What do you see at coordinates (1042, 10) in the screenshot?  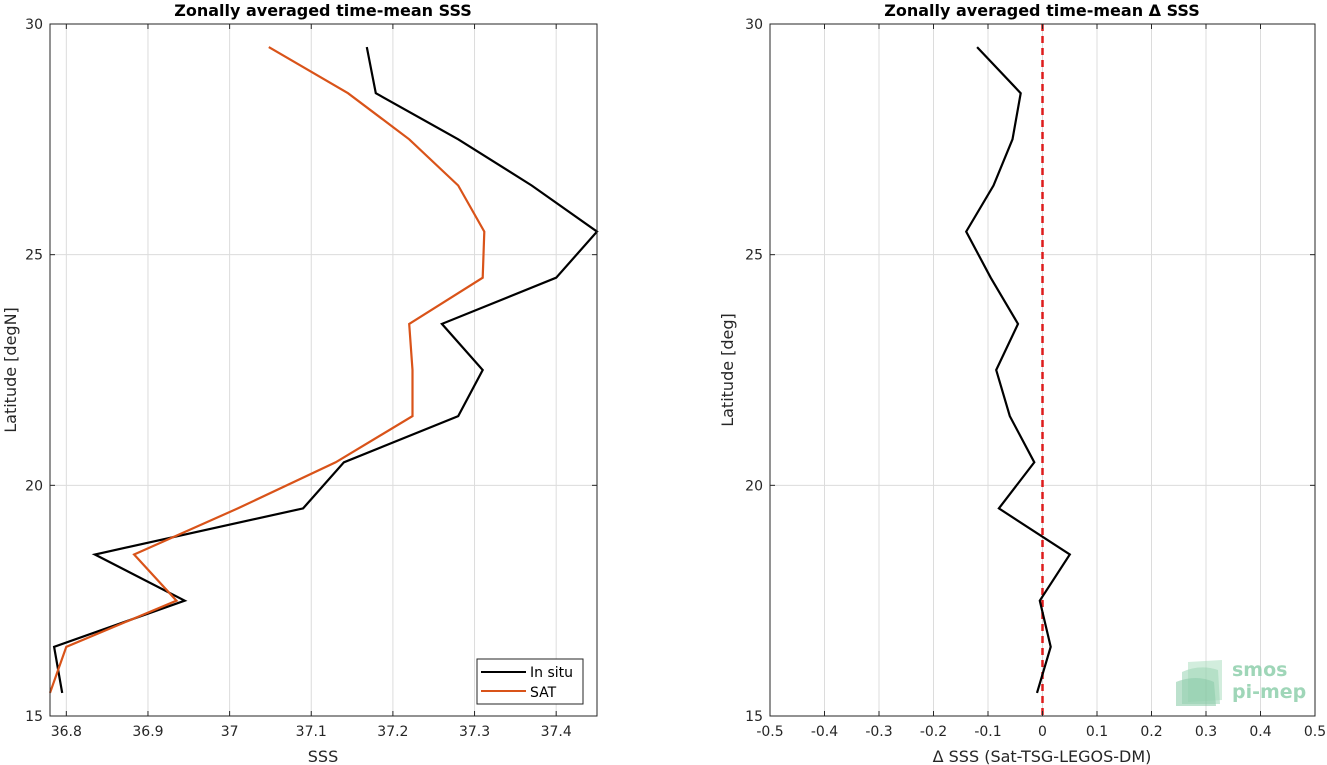 I see `chart-title: Zonally averaged time-mean Δ SSS` at bounding box center [1042, 10].